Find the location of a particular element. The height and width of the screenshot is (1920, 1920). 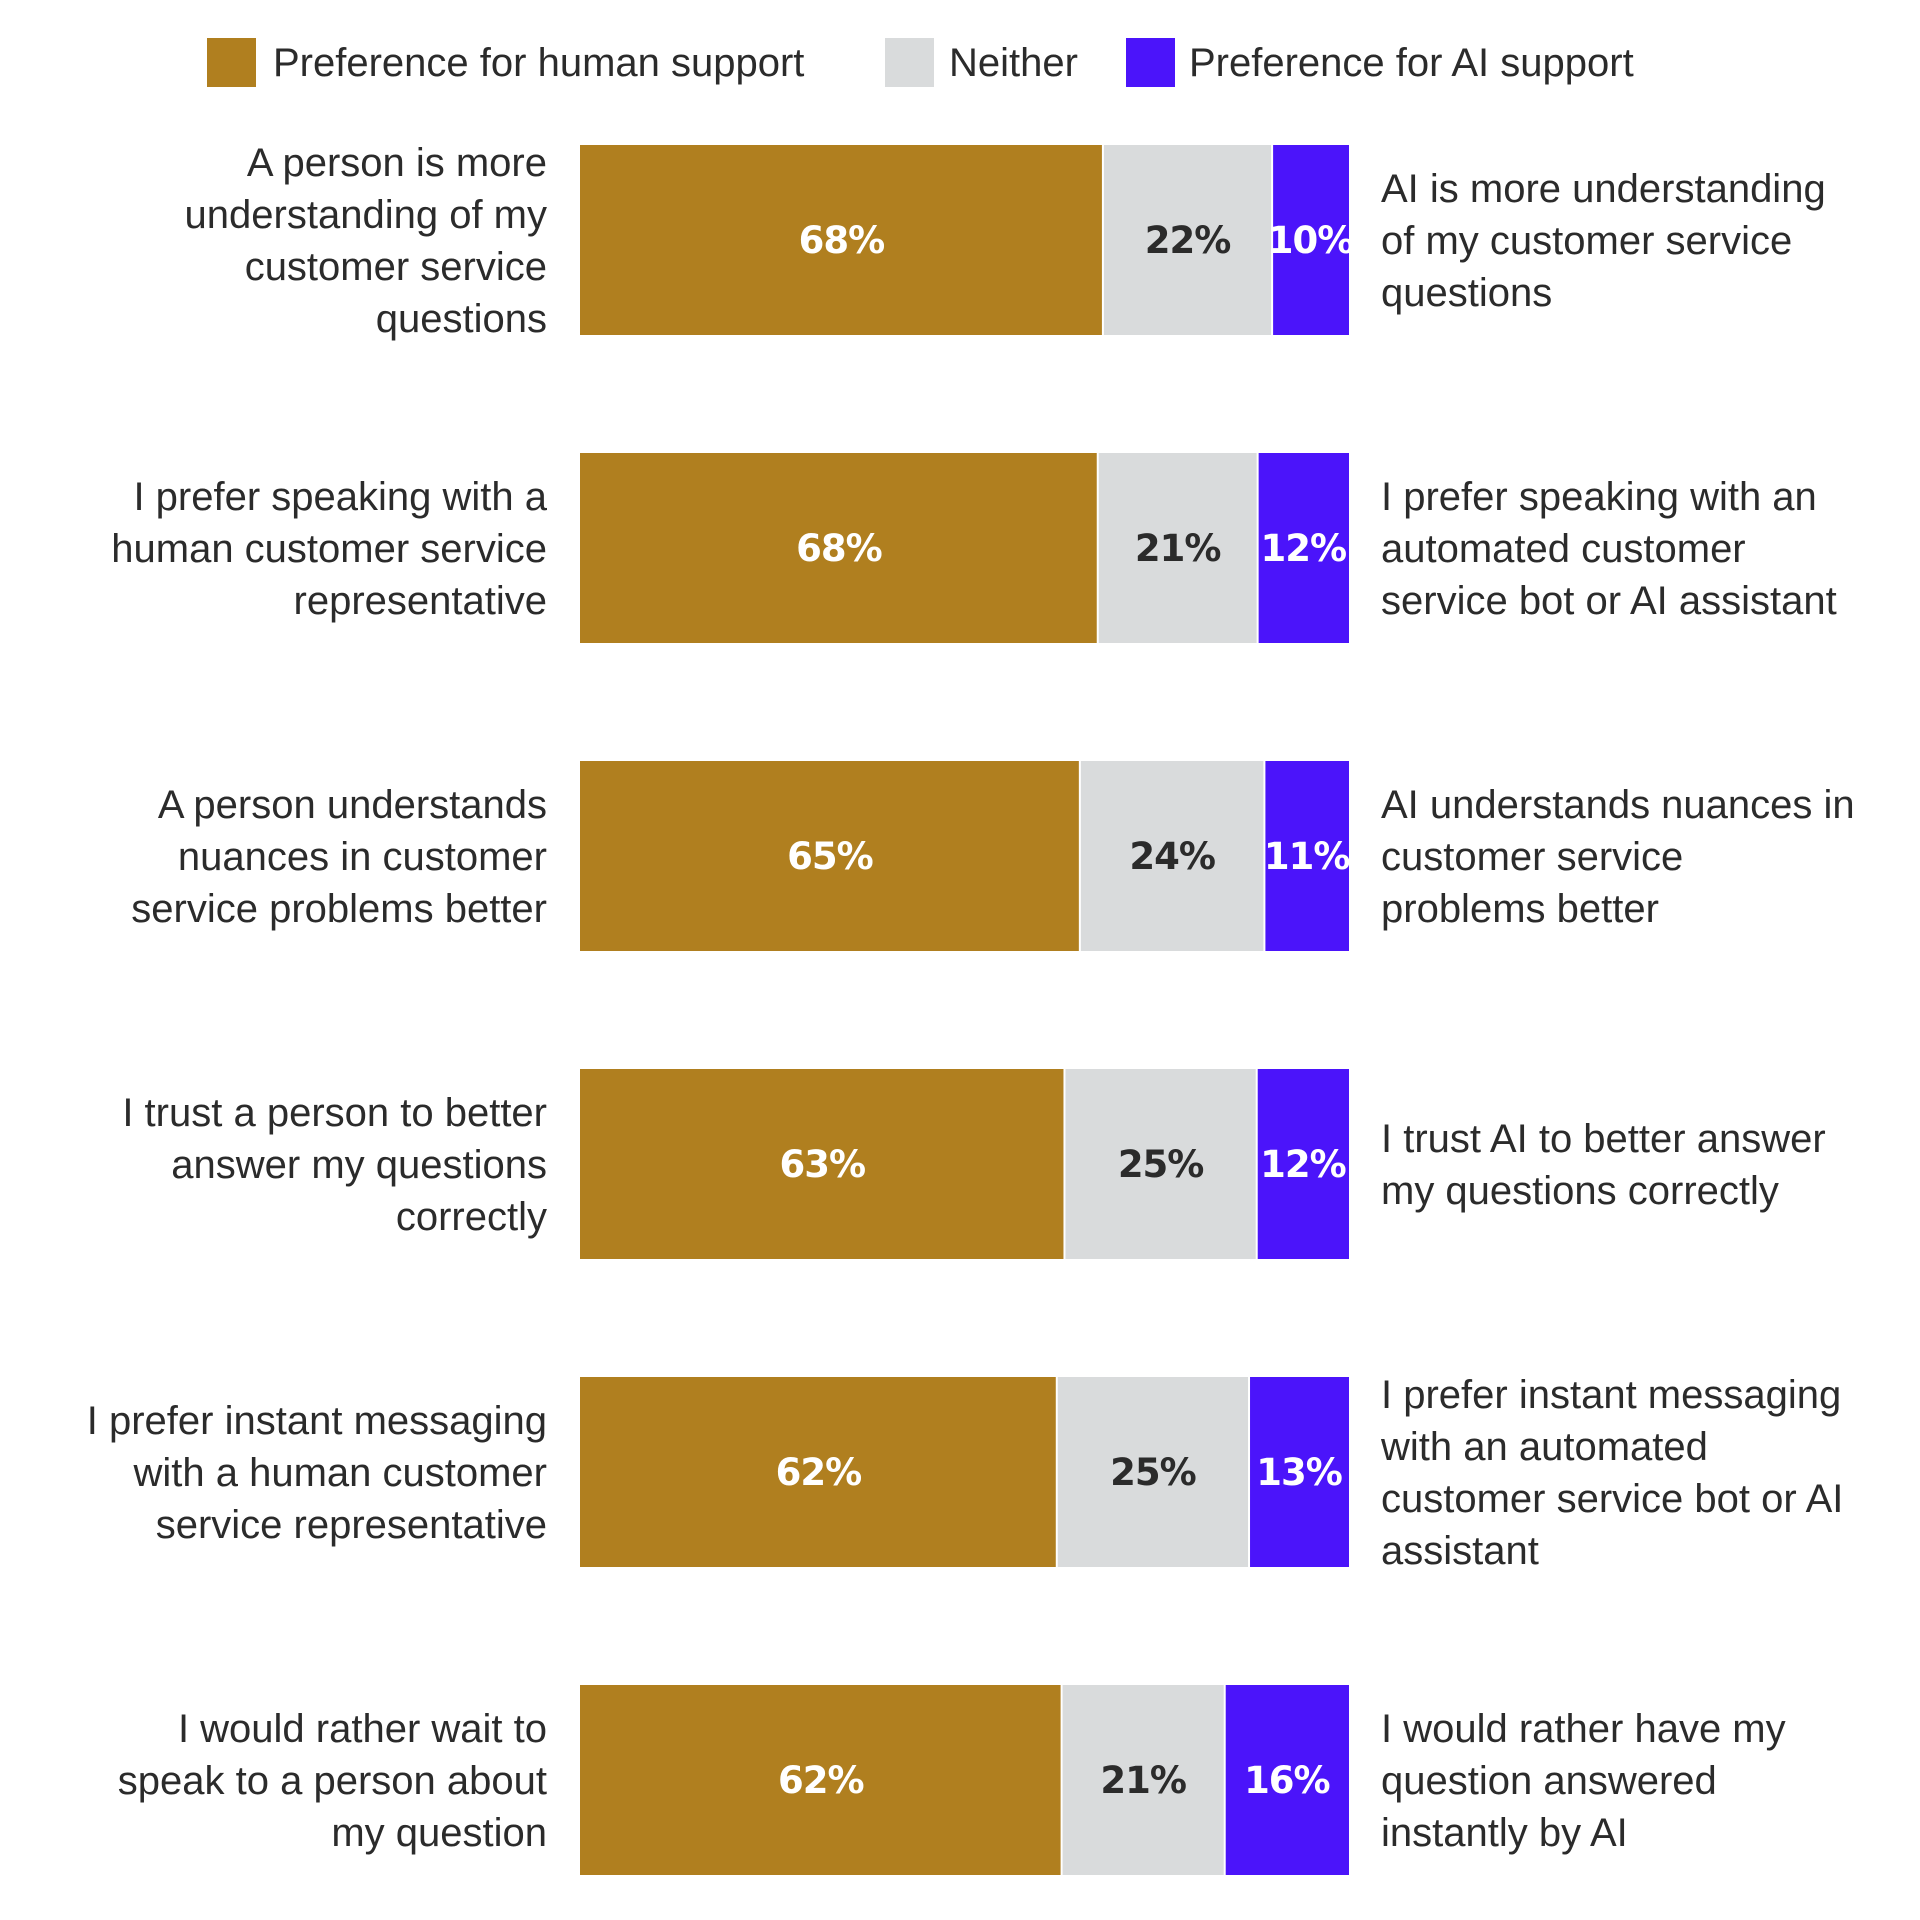

data-label-ai: 10% is located at coordinates (1311, 240).